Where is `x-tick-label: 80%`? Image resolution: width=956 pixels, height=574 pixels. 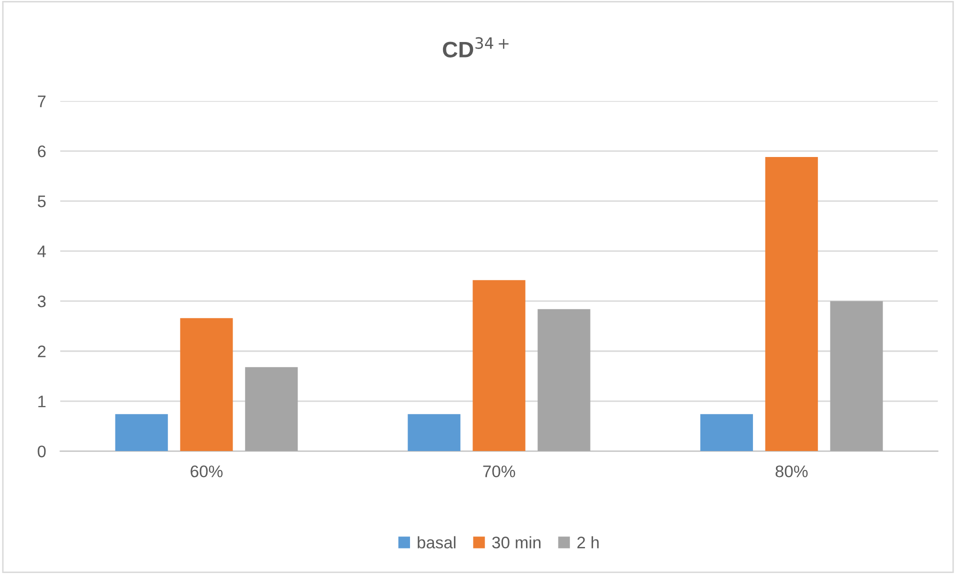
x-tick-label: 80% is located at coordinates (792, 471).